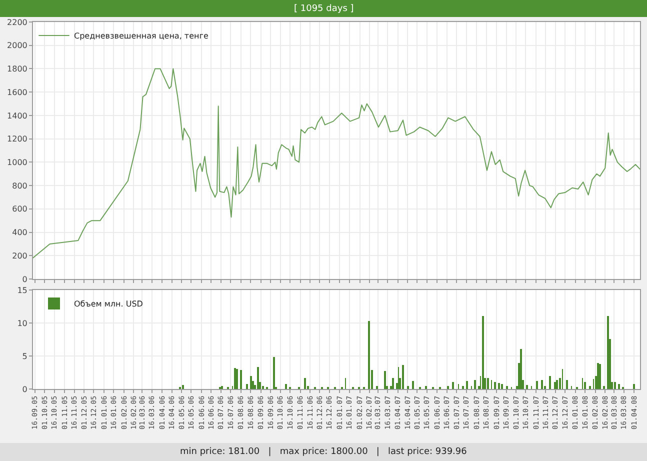  What do you see at coordinates (20, 209) in the screenshot?
I see `y-tick-label: 600` at bounding box center [20, 209].